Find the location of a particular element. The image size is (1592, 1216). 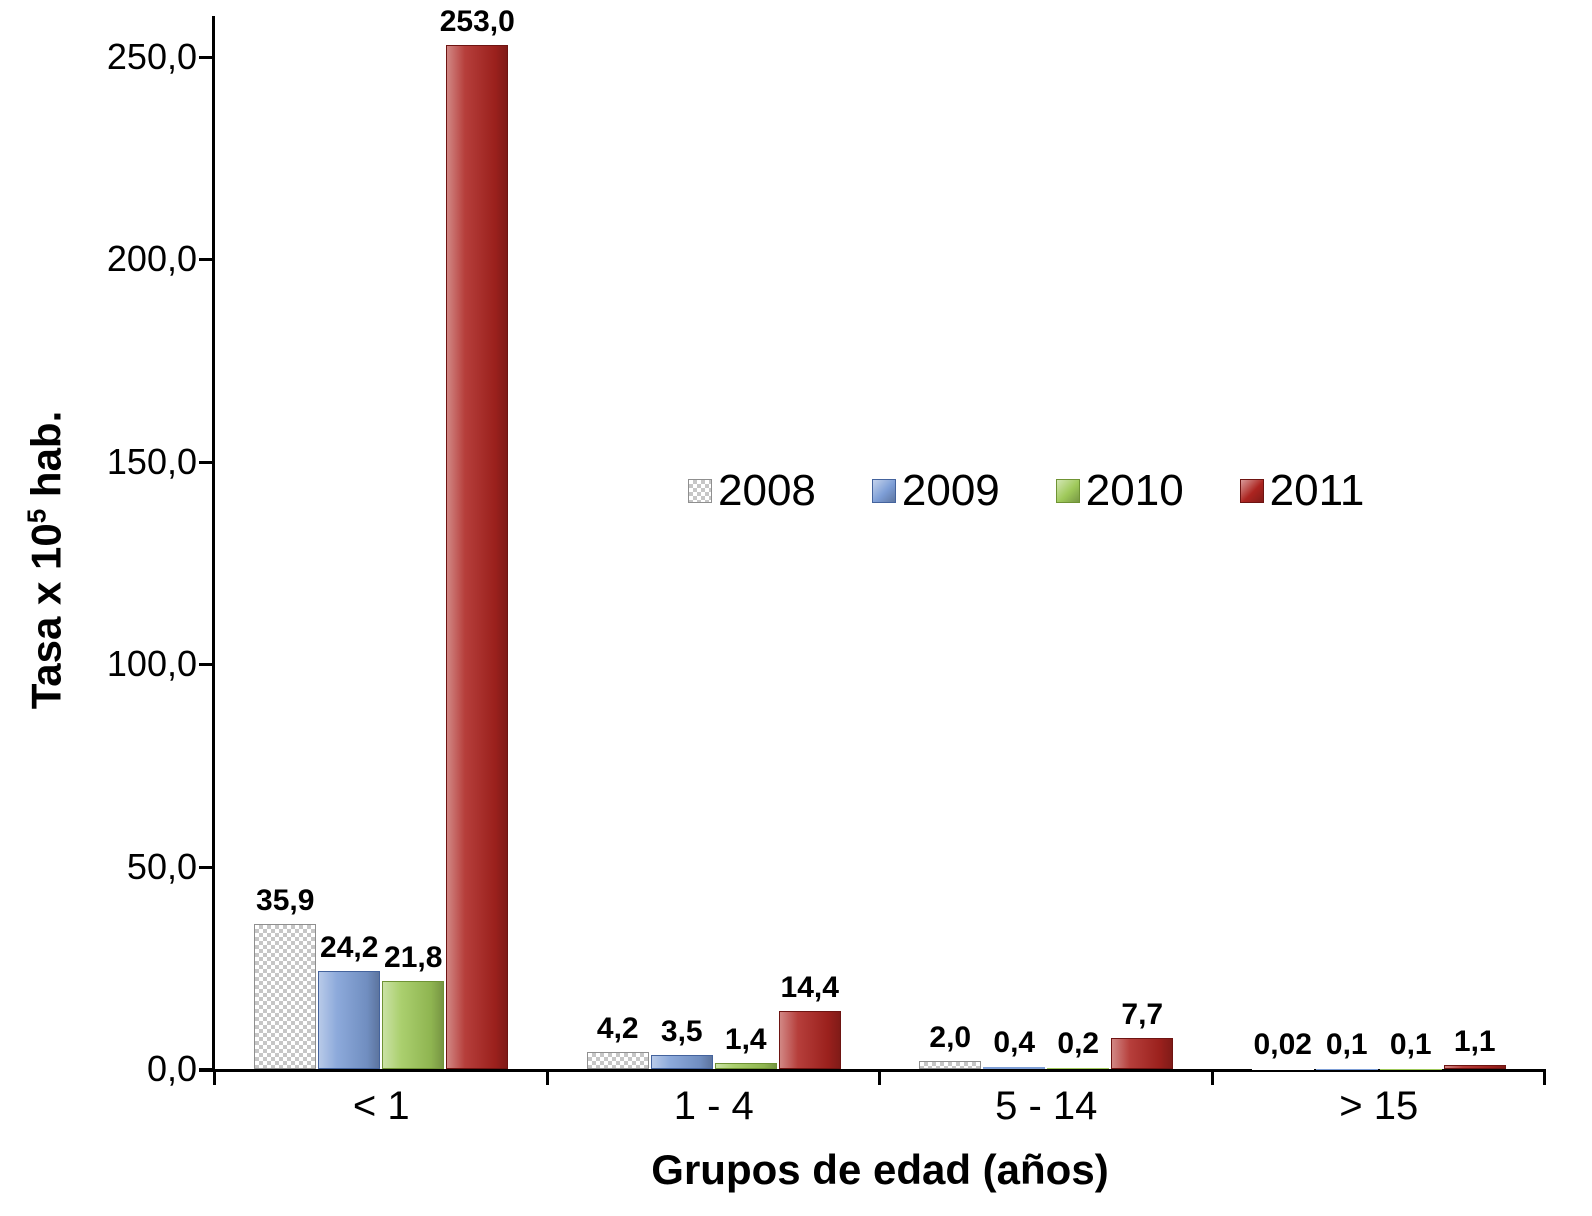

bar-value-label: 1,1 is located at coordinates (1474, 1041).